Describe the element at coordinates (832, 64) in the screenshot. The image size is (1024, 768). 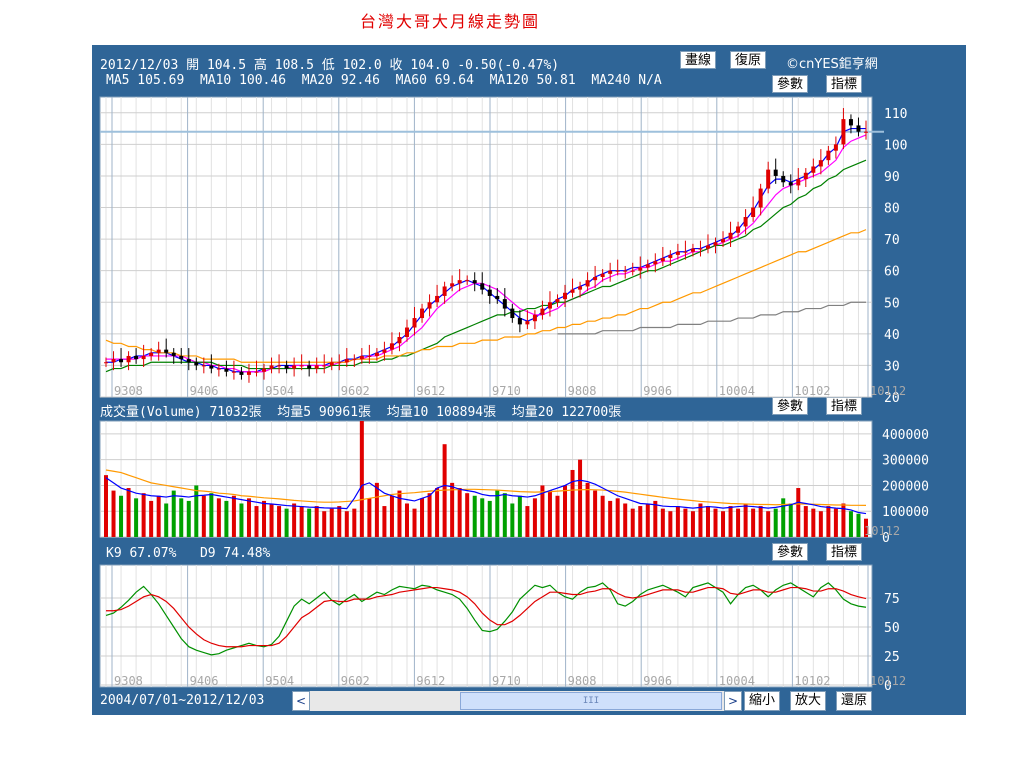
I see `brand-label: ©cnYES鉅亨網` at that location.